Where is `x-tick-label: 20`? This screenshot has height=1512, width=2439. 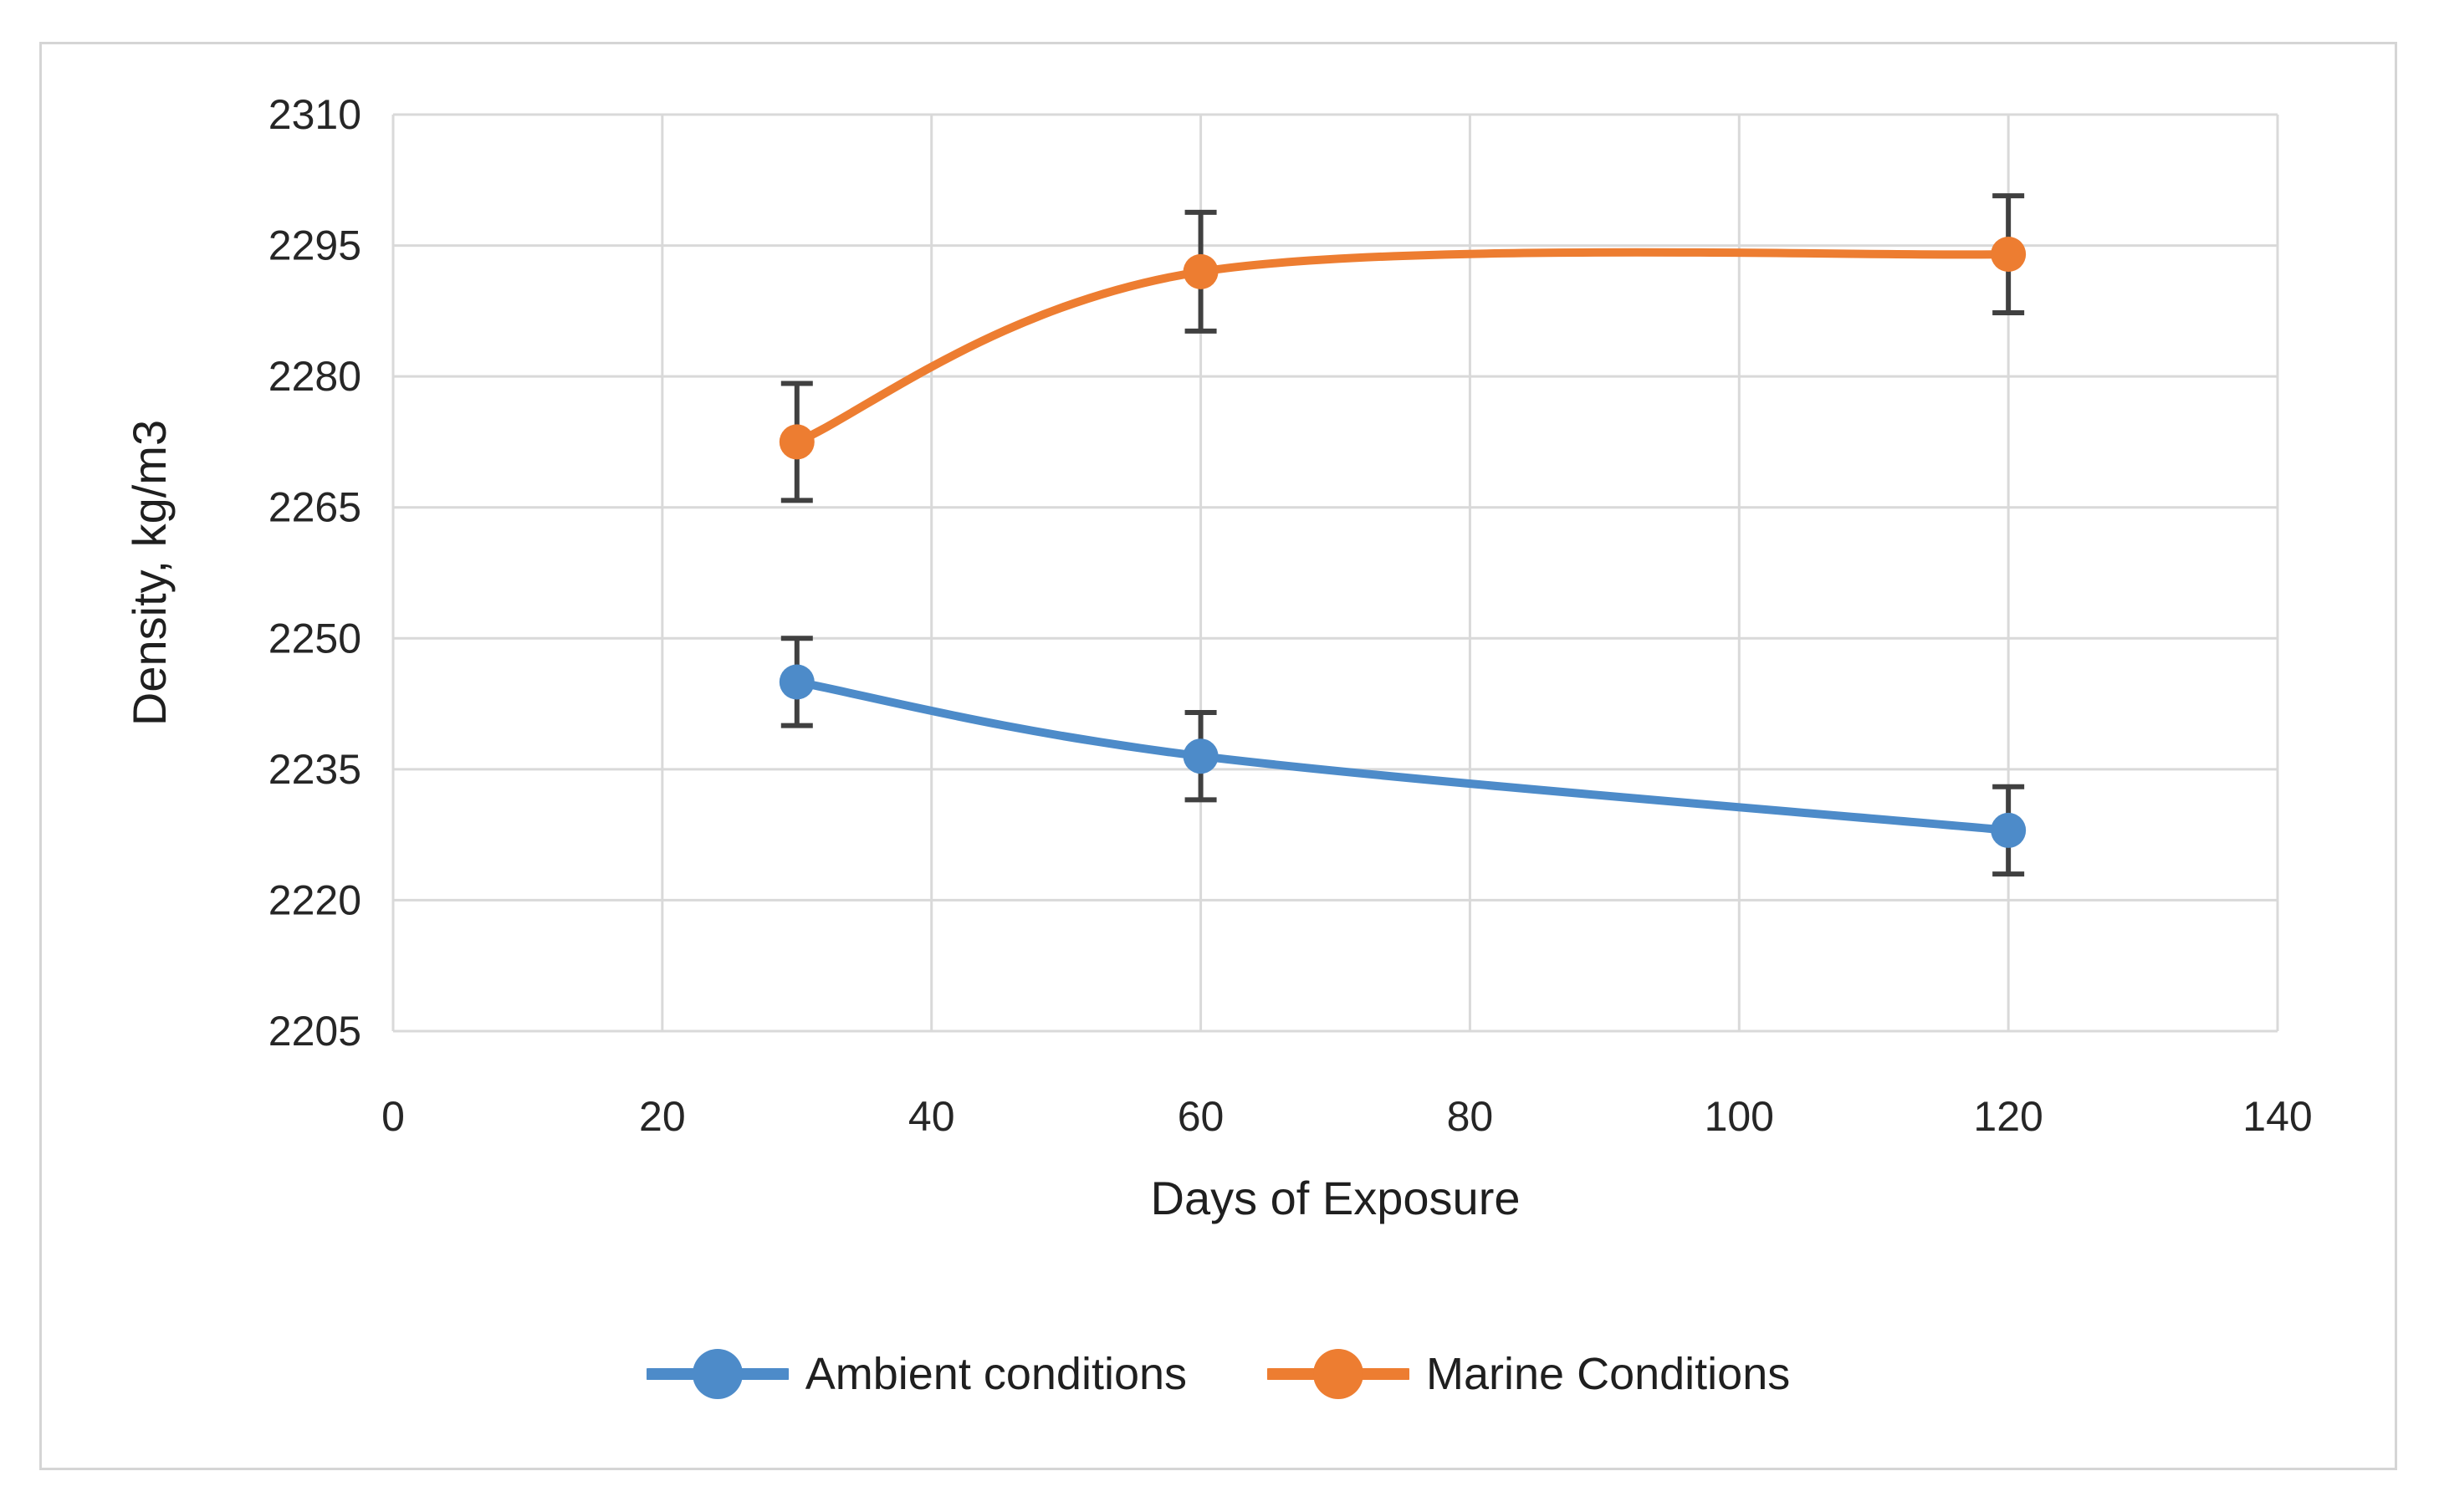
x-tick-label: 20 is located at coordinates (663, 1116).